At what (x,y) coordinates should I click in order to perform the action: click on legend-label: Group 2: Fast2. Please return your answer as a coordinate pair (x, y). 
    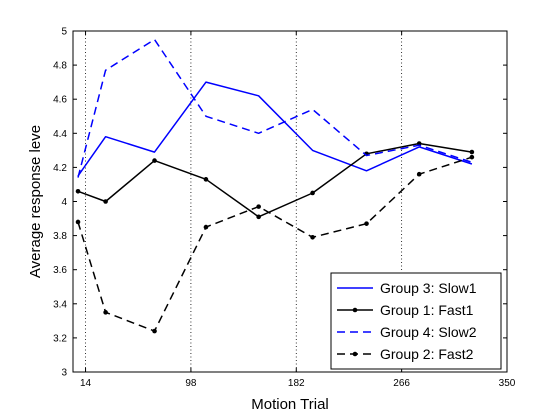
    Looking at the image, I should click on (427, 354).